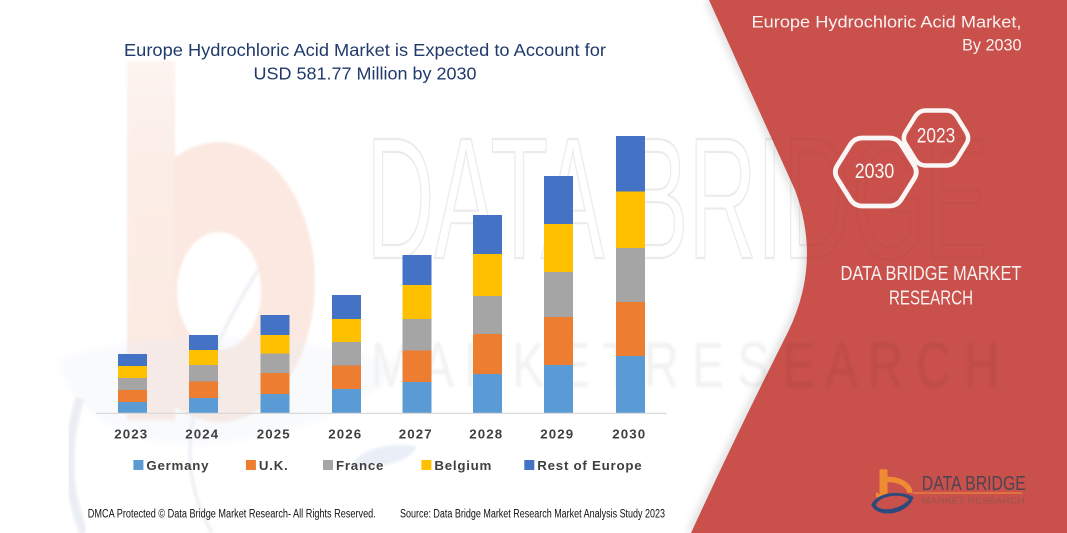 The width and height of the screenshot is (1067, 533). I want to click on svg-text: DATA BRIDGE MARKET, so click(931, 274).